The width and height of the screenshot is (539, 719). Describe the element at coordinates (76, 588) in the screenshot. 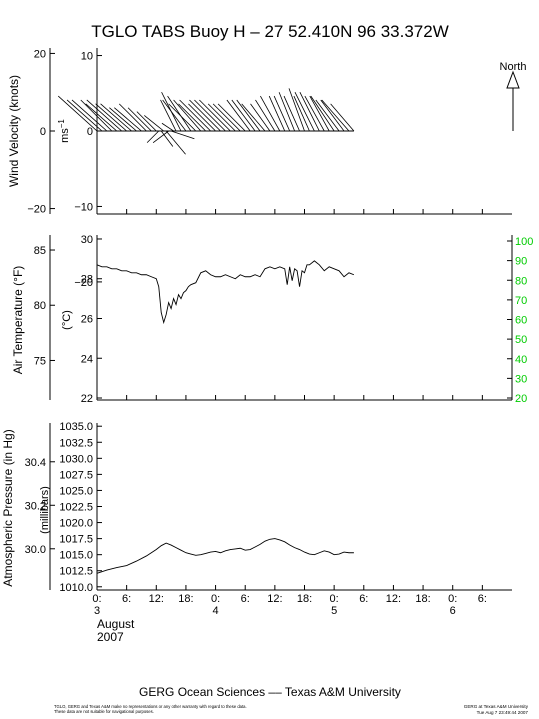

I see `pres-right-tick-label: 1010.0` at that location.